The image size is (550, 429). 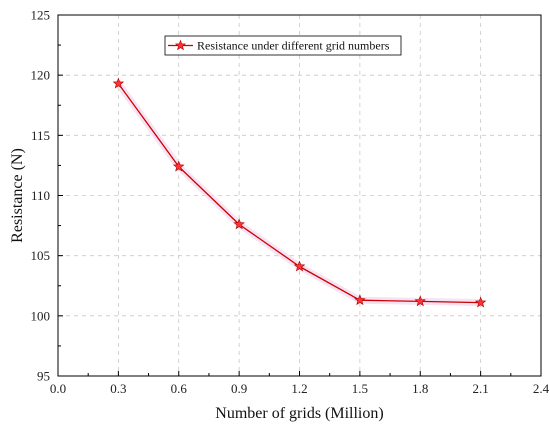 What do you see at coordinates (43, 376) in the screenshot?
I see `y-tick-label: 95` at bounding box center [43, 376].